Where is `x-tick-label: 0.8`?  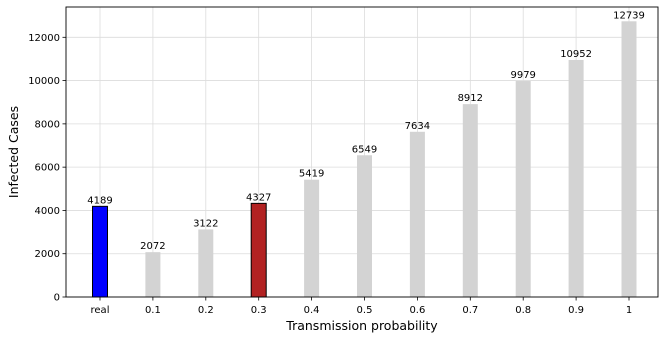 x-tick-label: 0.8 is located at coordinates (523, 310).